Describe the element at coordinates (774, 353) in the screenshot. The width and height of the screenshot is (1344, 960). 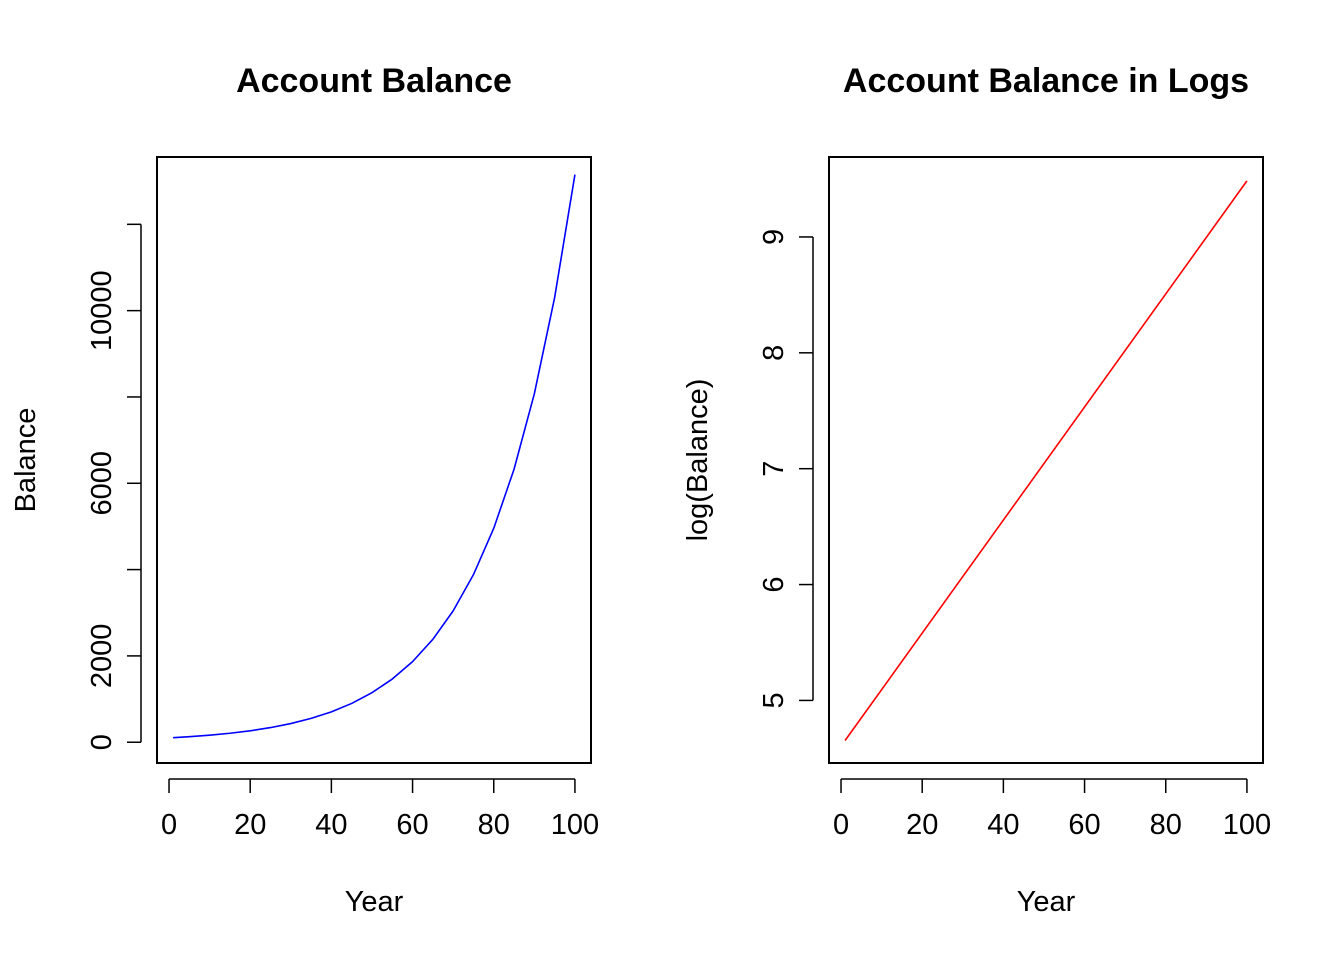
I see `y-tick-label: 8` at that location.